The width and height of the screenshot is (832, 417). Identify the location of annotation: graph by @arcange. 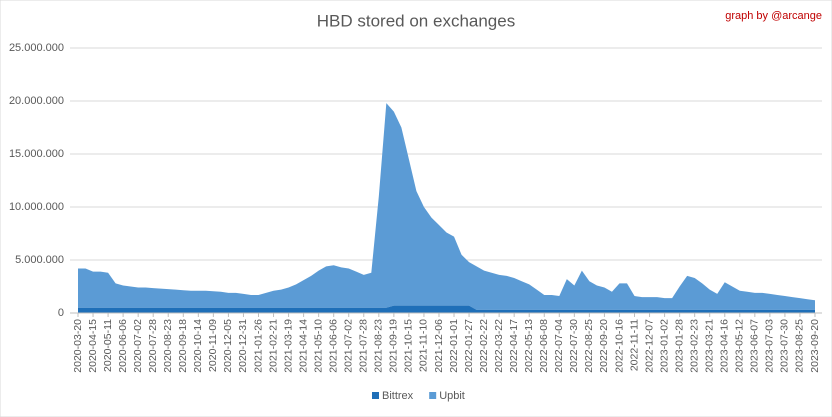
(773, 16).